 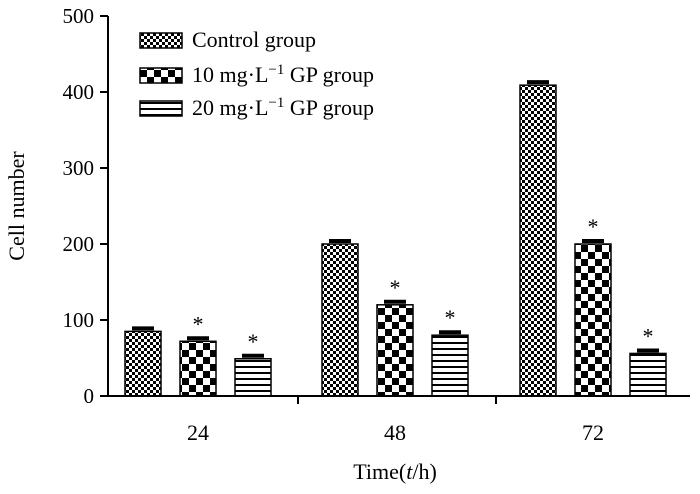 What do you see at coordinates (283, 107) in the screenshot?
I see `legend-label-3: 20 mg·L−1 GP group` at bounding box center [283, 107].